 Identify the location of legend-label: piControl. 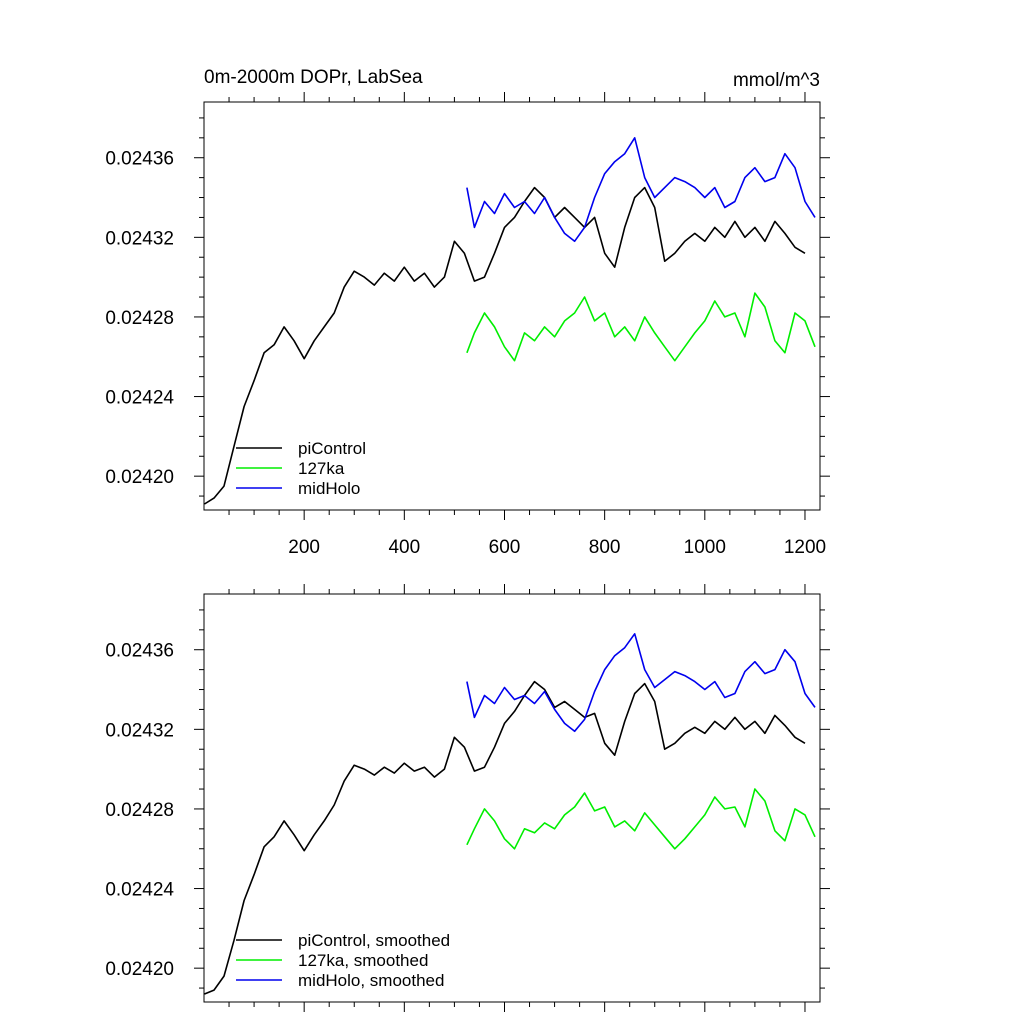
(332, 448).